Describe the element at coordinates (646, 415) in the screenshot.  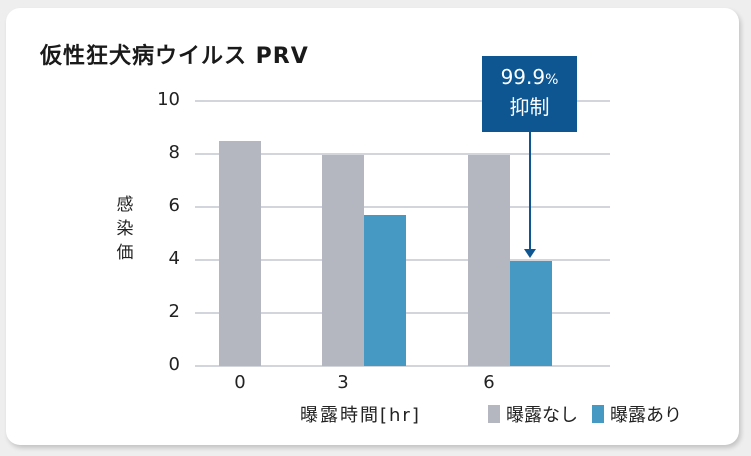
I see `legend-label-exposed: 曝露あり` at that location.